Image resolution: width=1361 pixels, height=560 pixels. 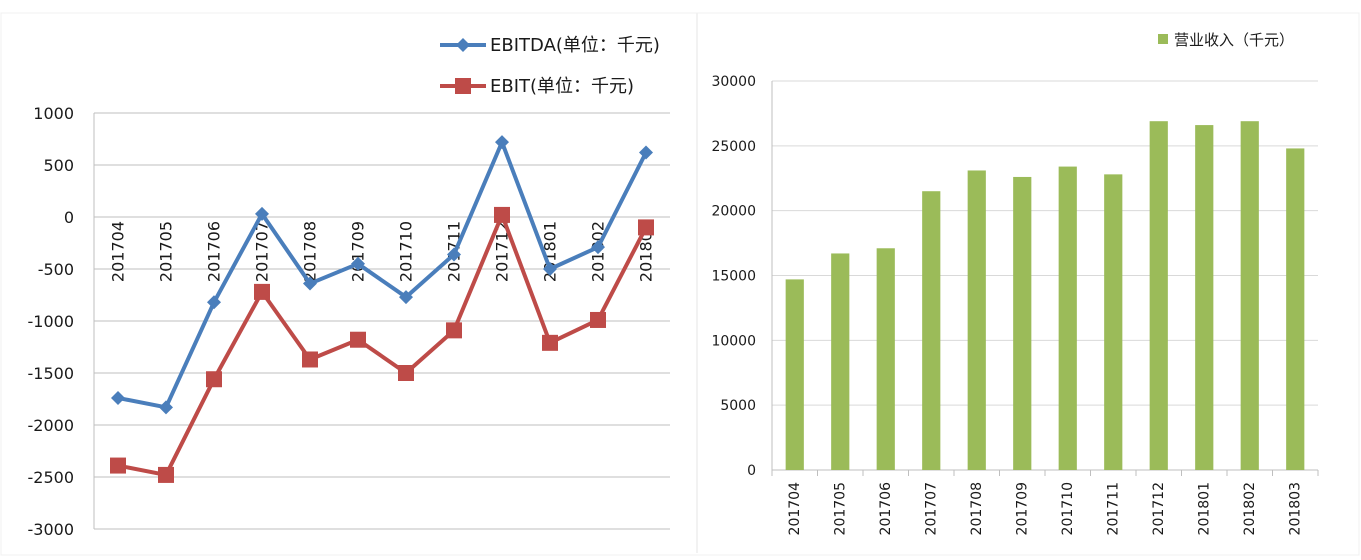 I want to click on left-y-tick-label: -1500, so click(x=51, y=373).